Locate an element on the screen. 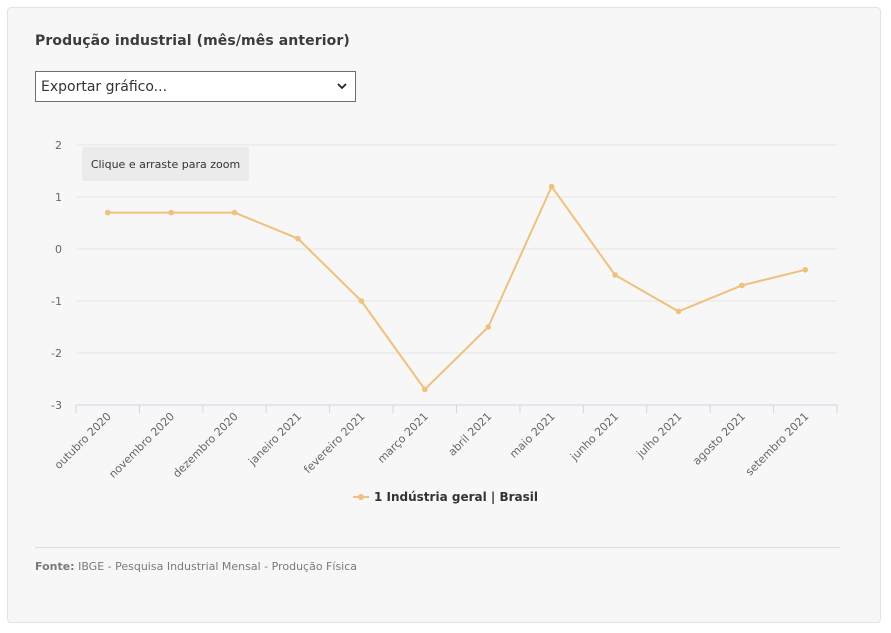  x-tick-label: agosto 2021 is located at coordinates (719, 439).